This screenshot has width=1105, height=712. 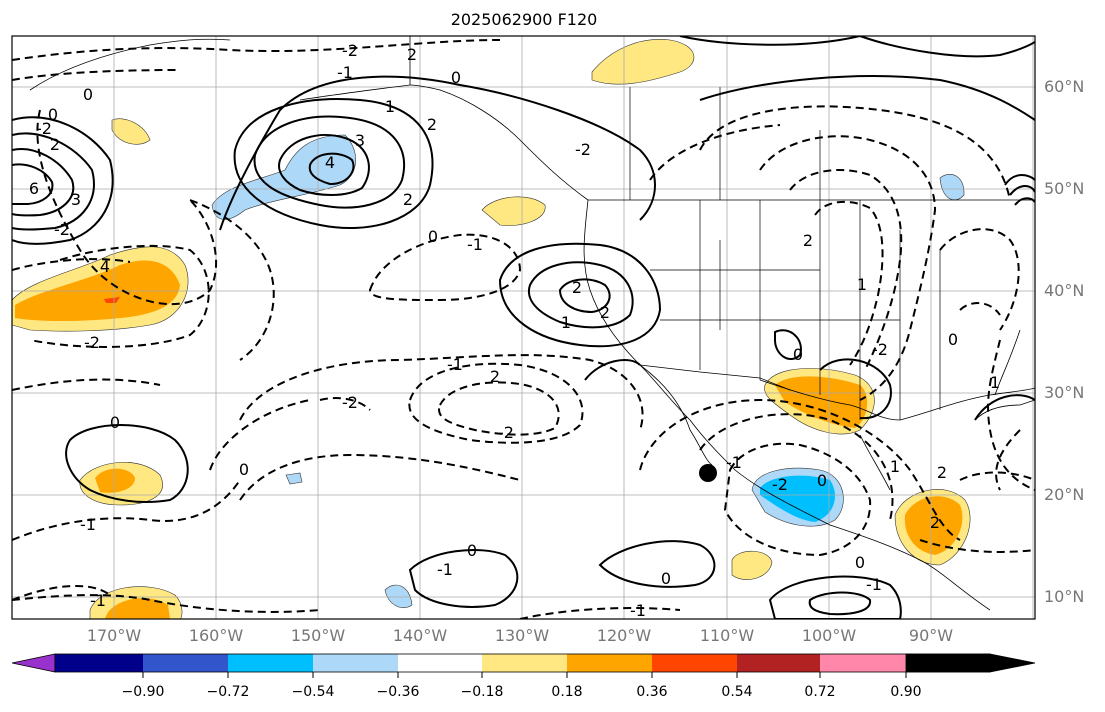 What do you see at coordinates (112, 300) in the screenshot?
I see `strong-anomaly-core` at bounding box center [112, 300].